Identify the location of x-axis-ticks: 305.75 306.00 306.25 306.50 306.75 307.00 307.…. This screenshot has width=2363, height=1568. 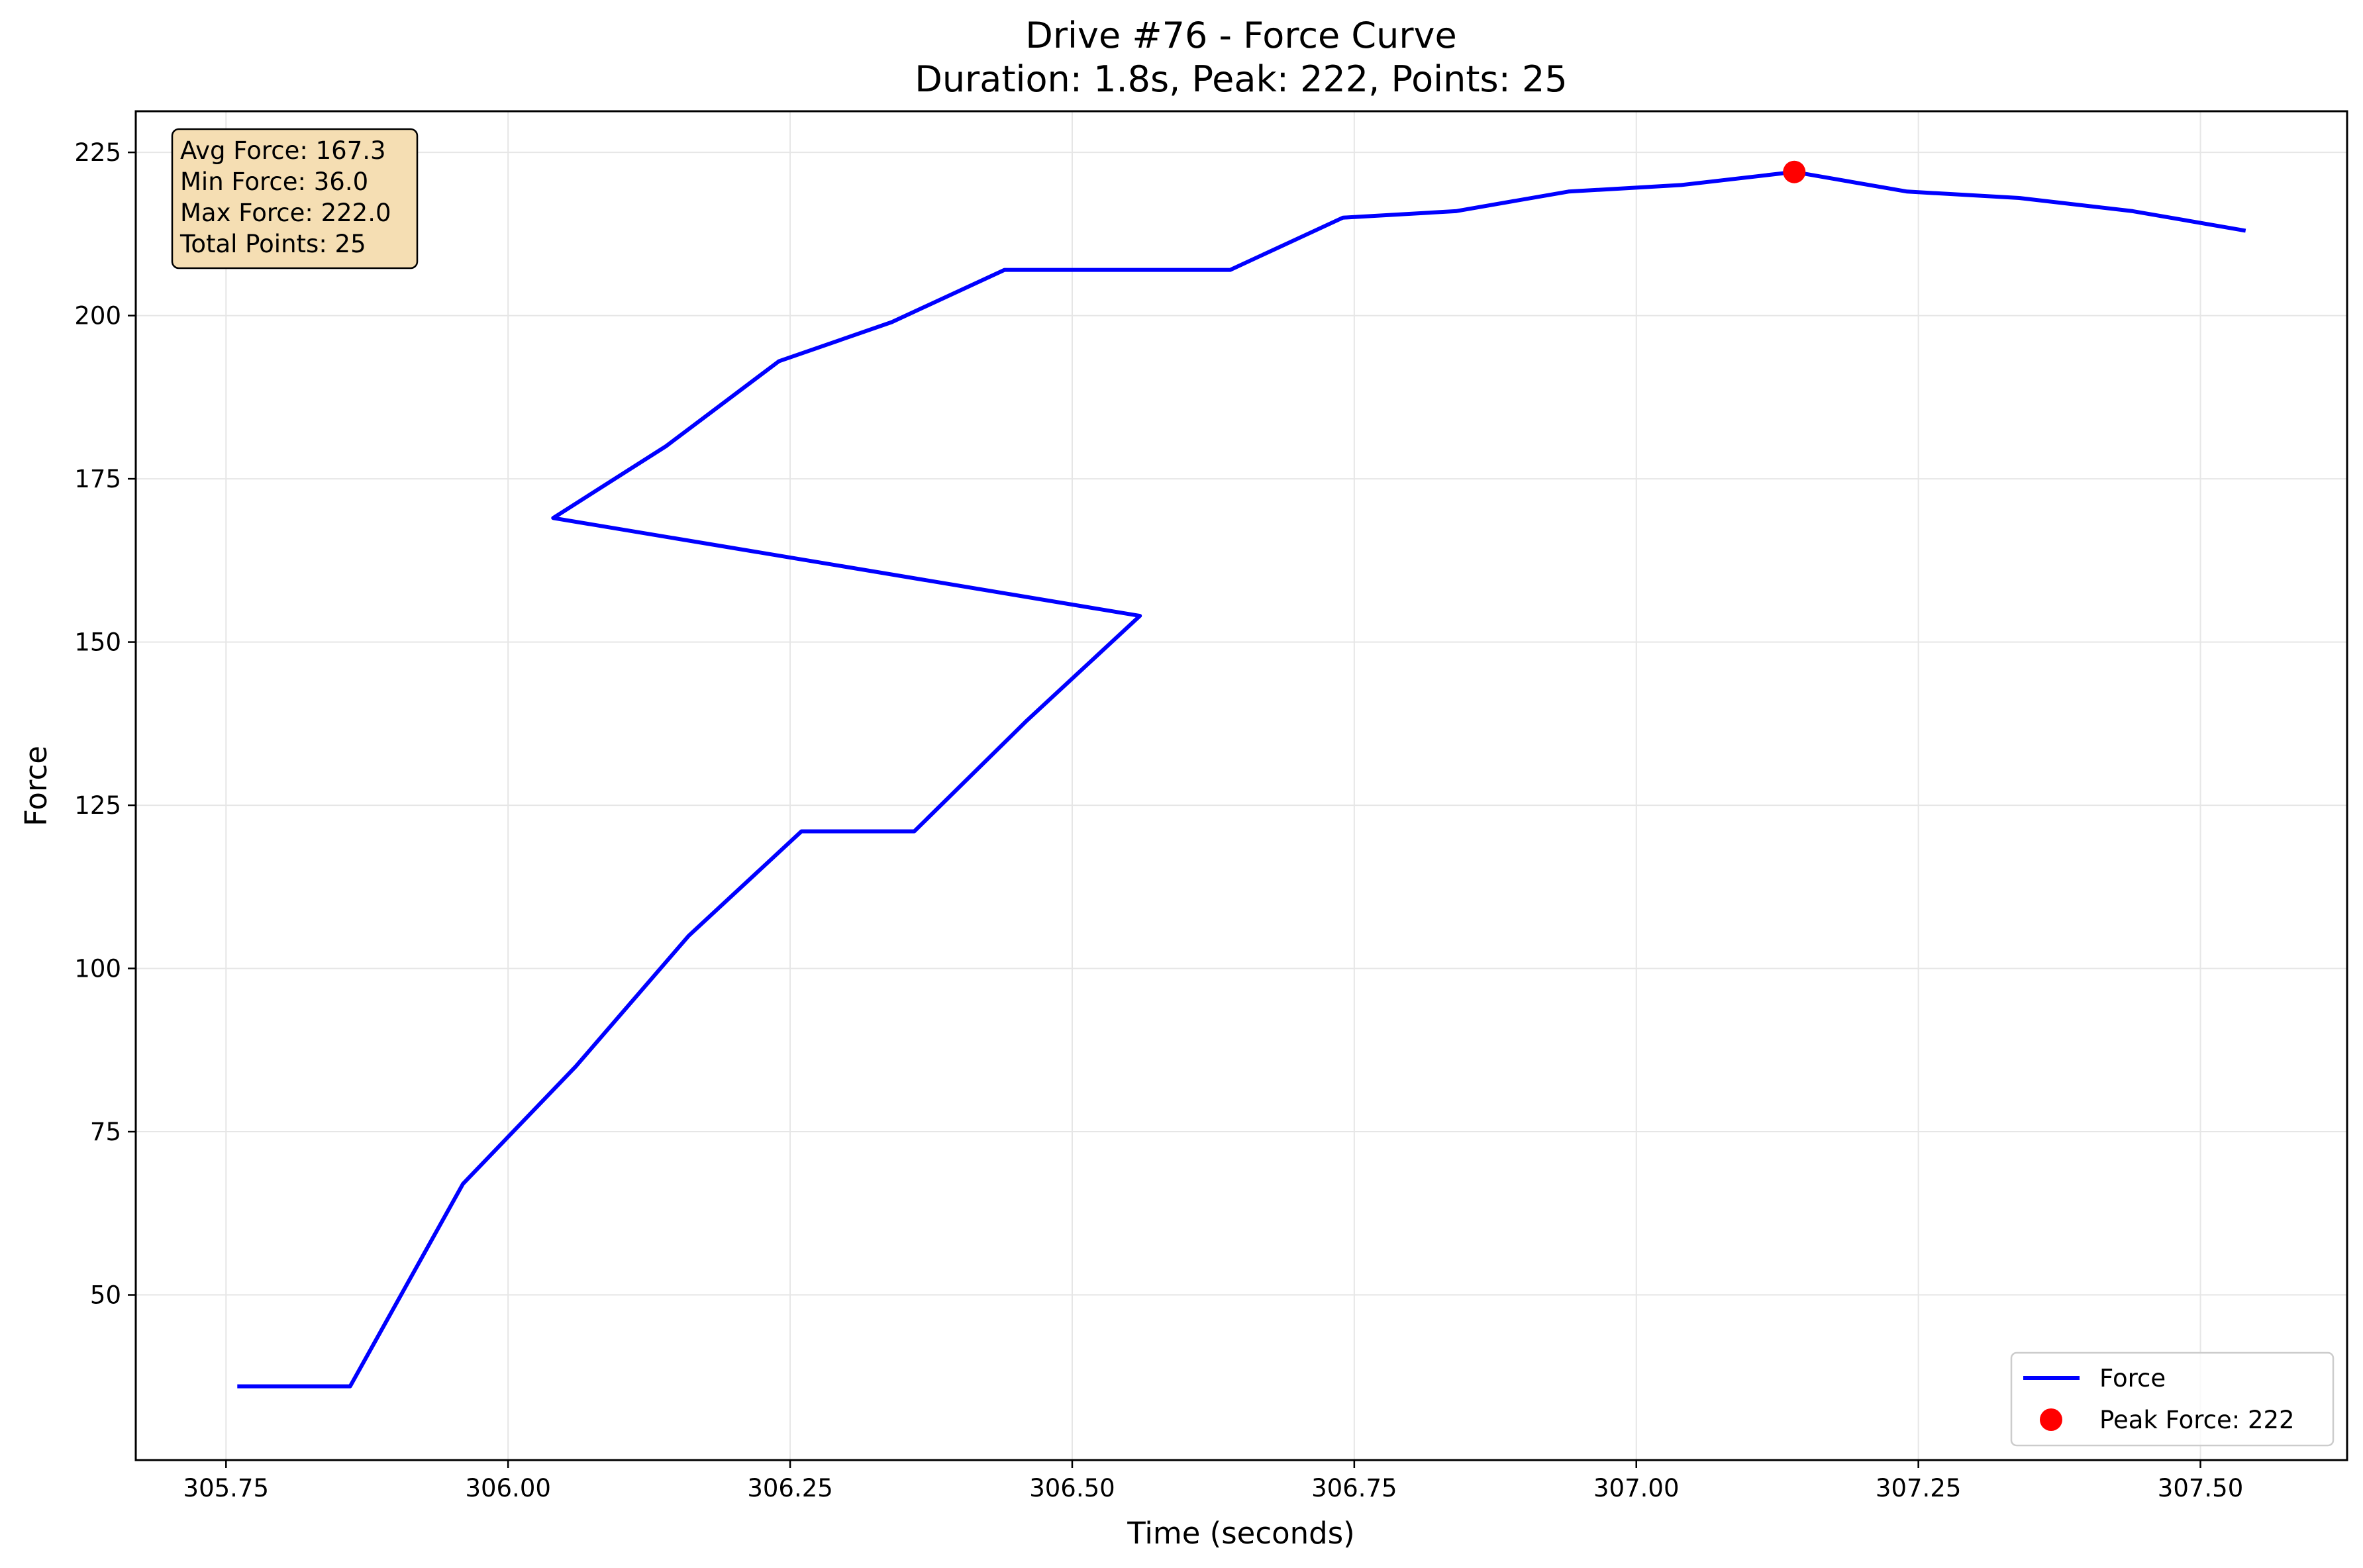
(1213, 1481).